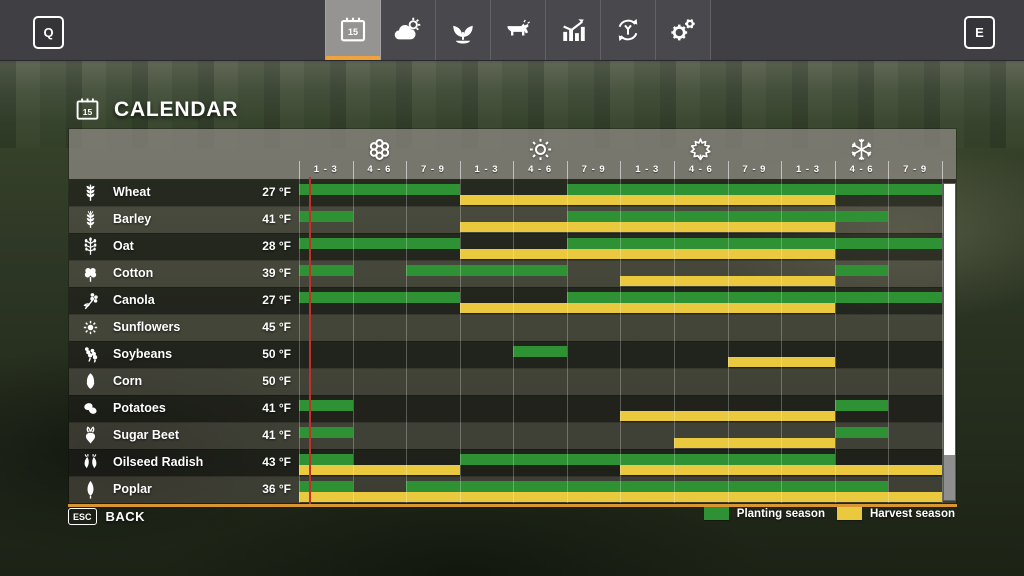  Describe the element at coordinates (123, 246) in the screenshot. I see `crop-name: Oat` at that location.